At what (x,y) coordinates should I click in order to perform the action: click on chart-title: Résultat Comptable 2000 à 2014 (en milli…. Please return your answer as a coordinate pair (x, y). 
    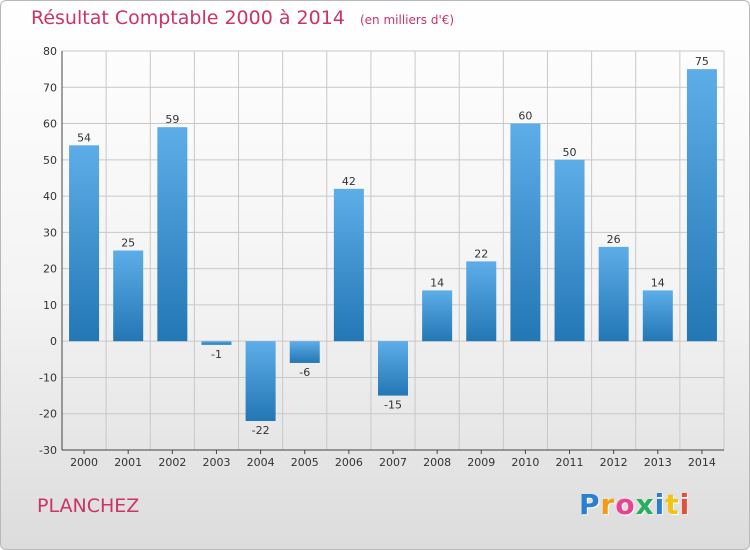
    Looking at the image, I should click on (242, 18).